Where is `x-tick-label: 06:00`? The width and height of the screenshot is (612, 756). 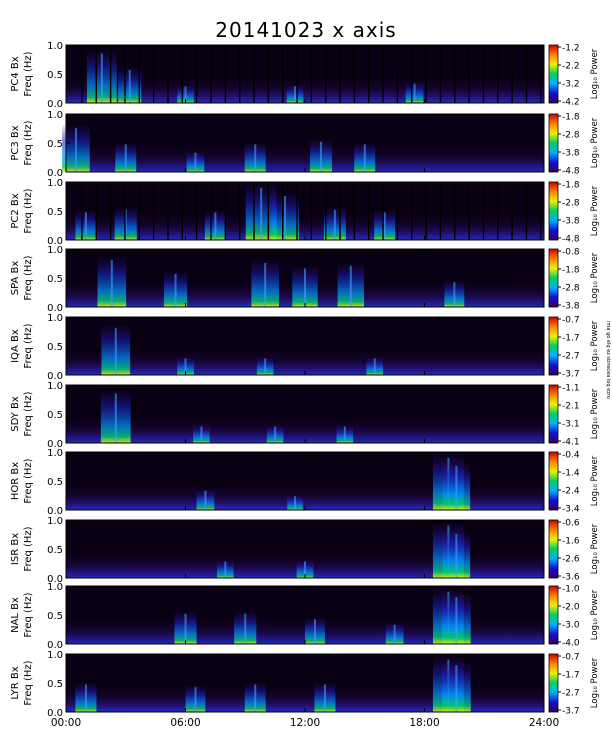
x-tick-label: 06:00 is located at coordinates (185, 723).